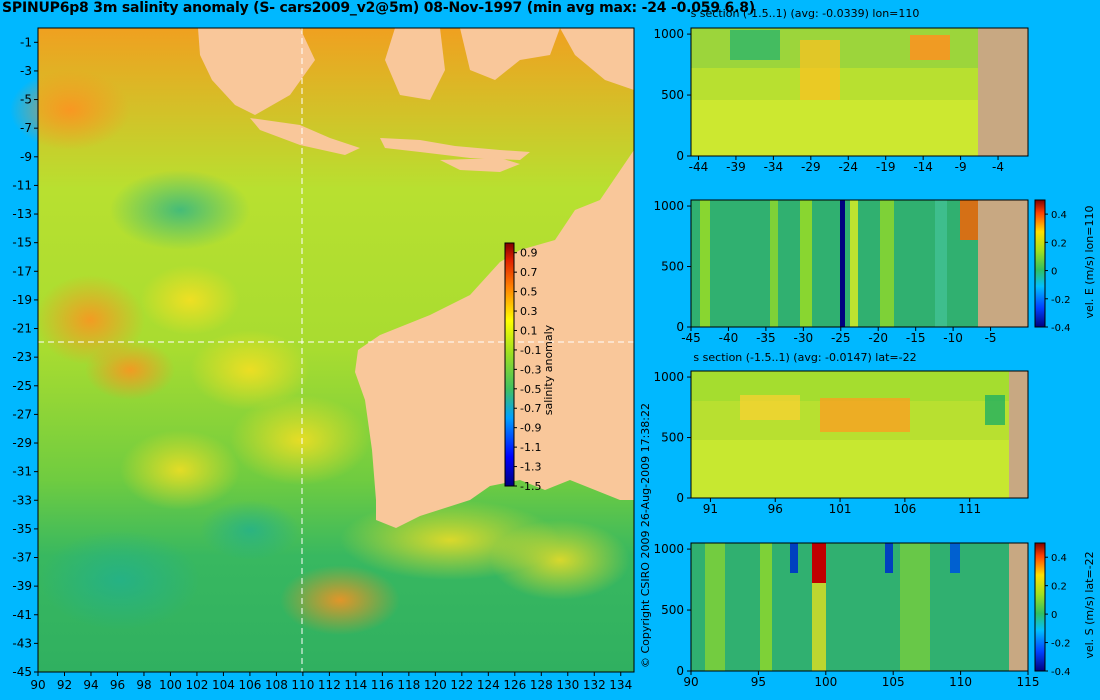 This screenshot has width=1100, height=700. Describe the element at coordinates (494, 339) in the screenshot. I see `land-australia` at that location.